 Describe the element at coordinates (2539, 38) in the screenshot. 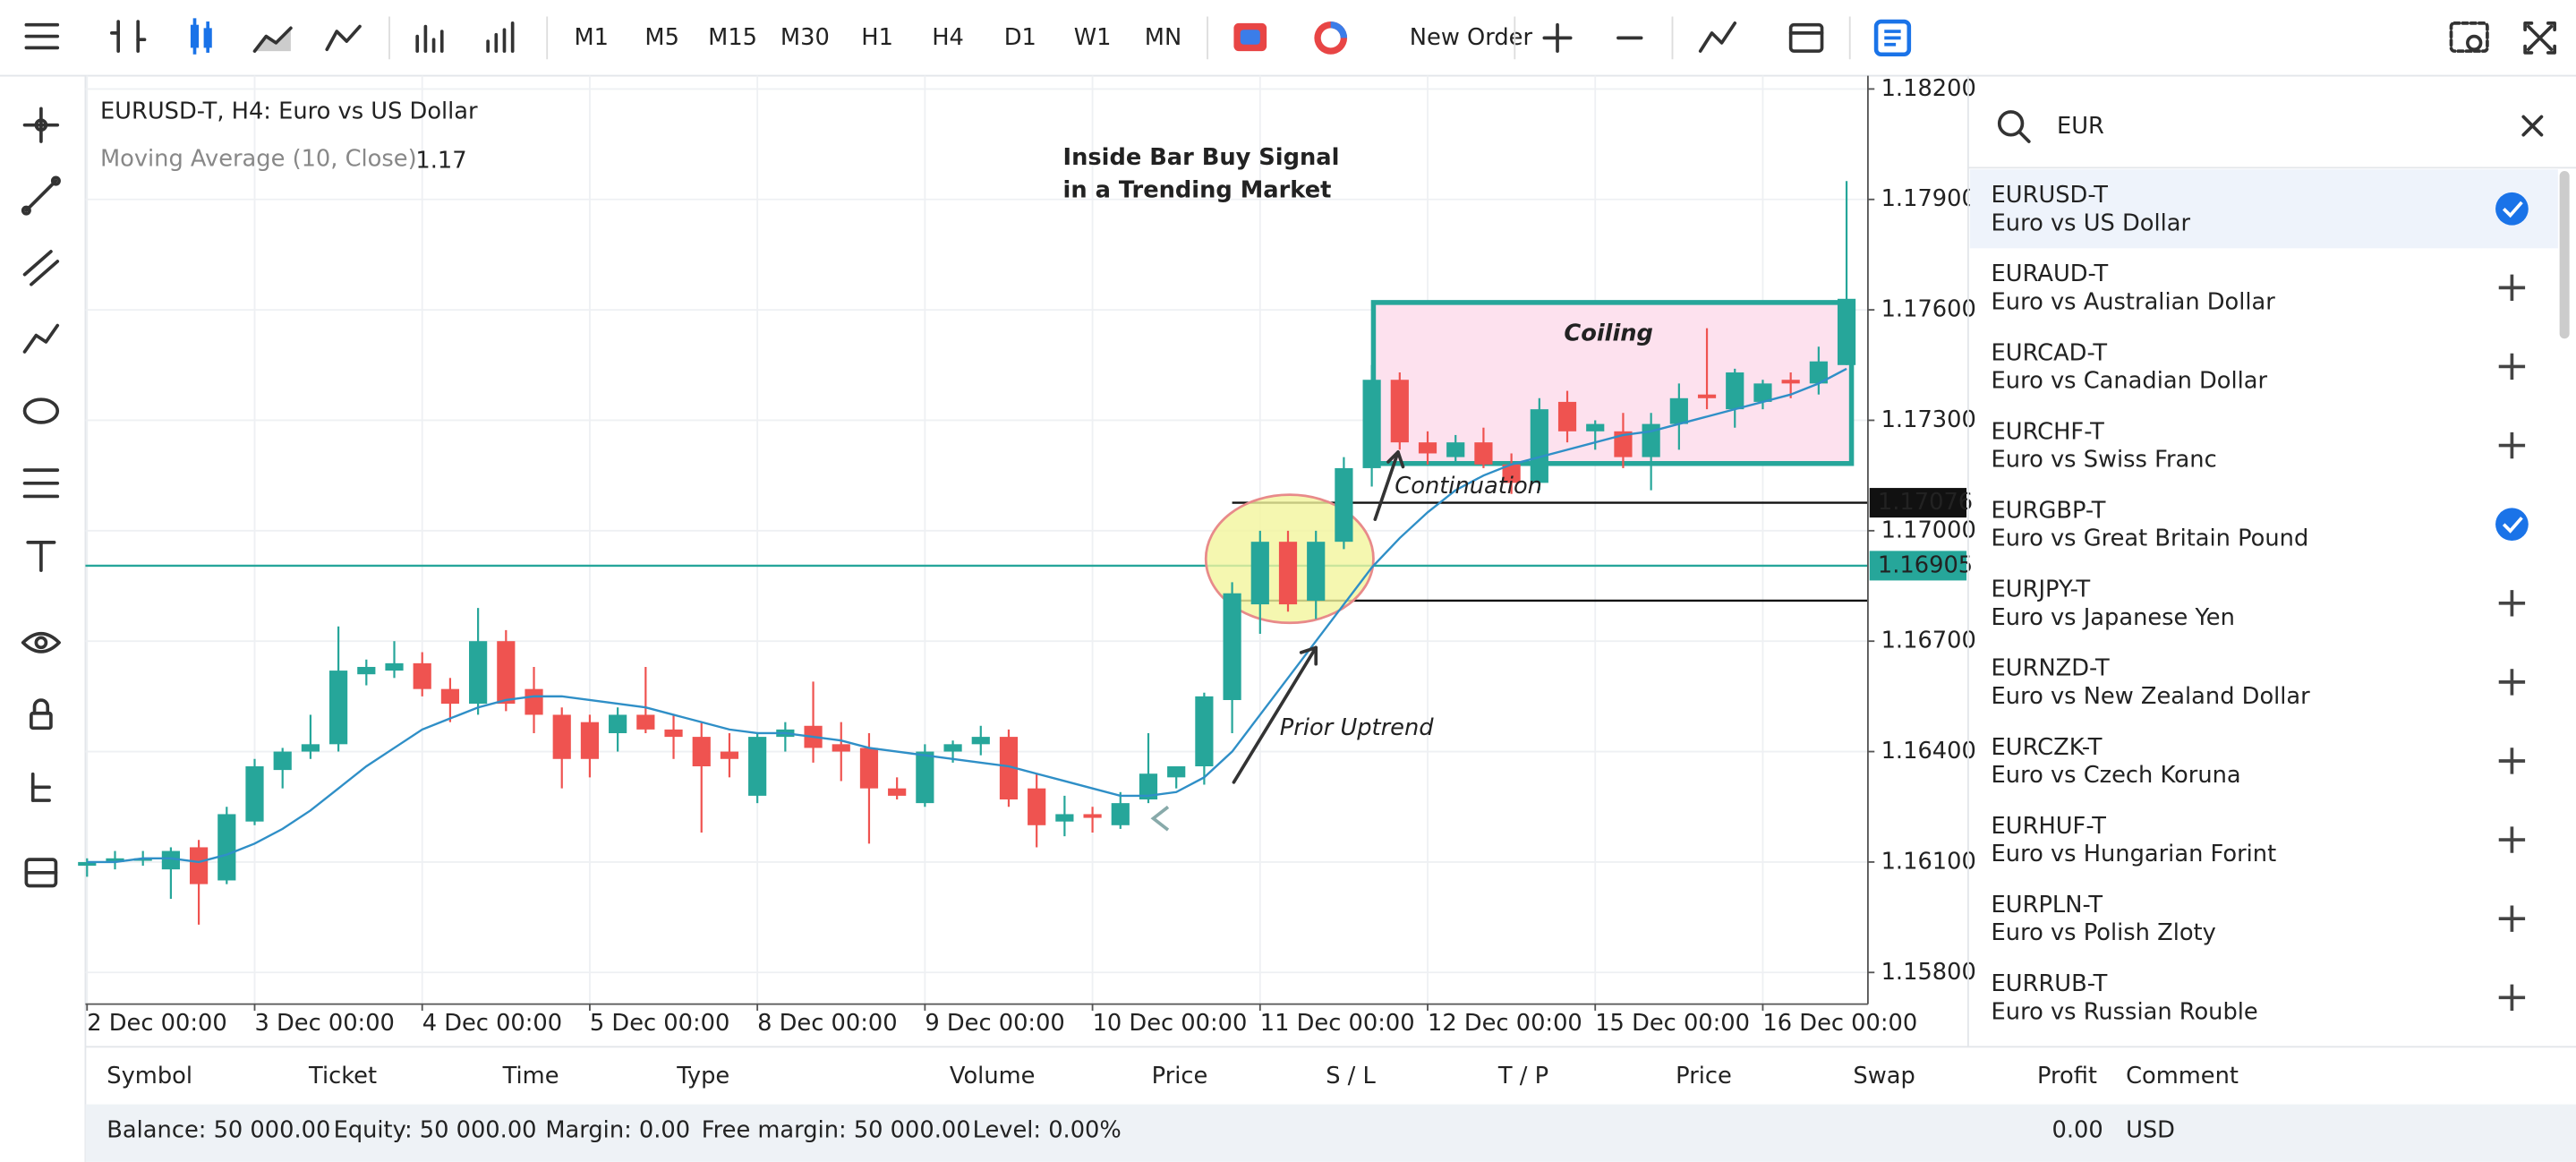

I see `fullscreen-button` at that location.